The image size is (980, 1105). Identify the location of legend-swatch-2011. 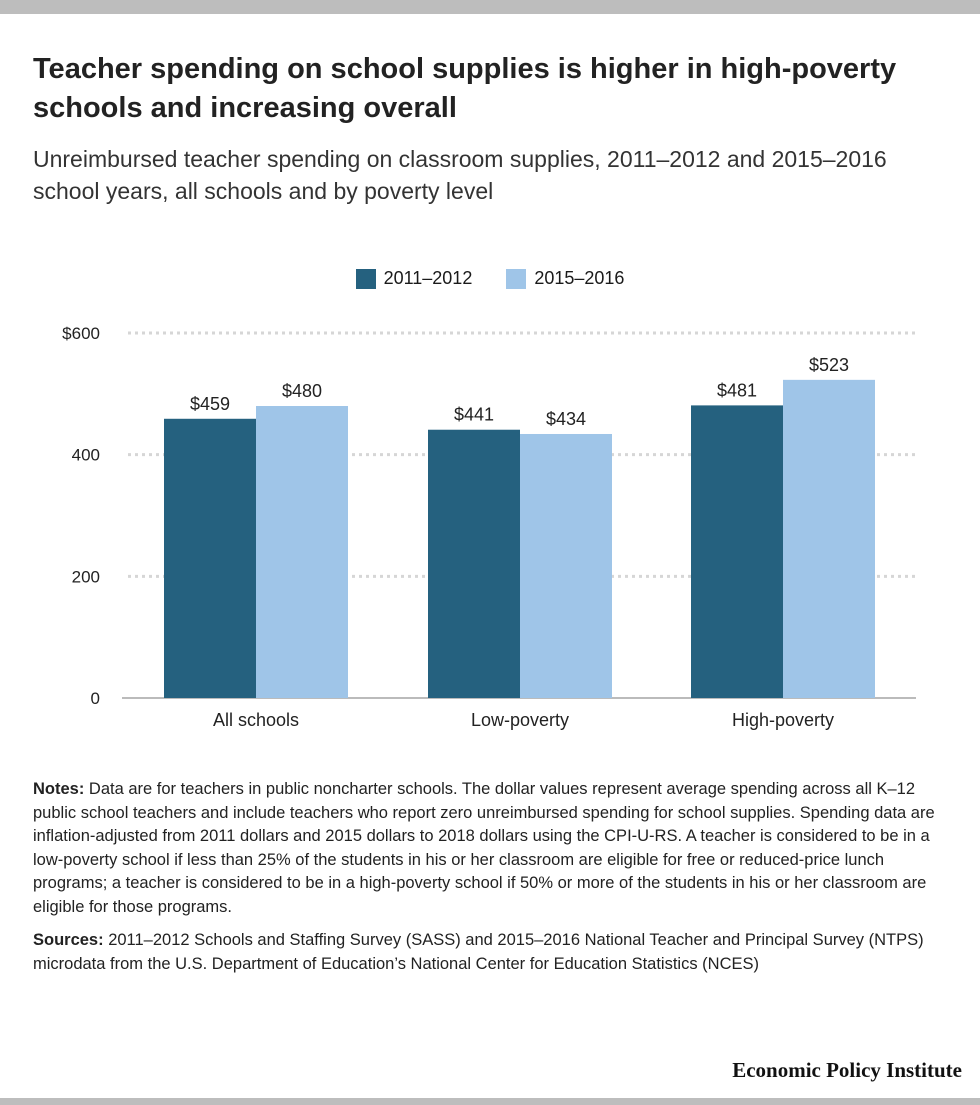
(365, 278).